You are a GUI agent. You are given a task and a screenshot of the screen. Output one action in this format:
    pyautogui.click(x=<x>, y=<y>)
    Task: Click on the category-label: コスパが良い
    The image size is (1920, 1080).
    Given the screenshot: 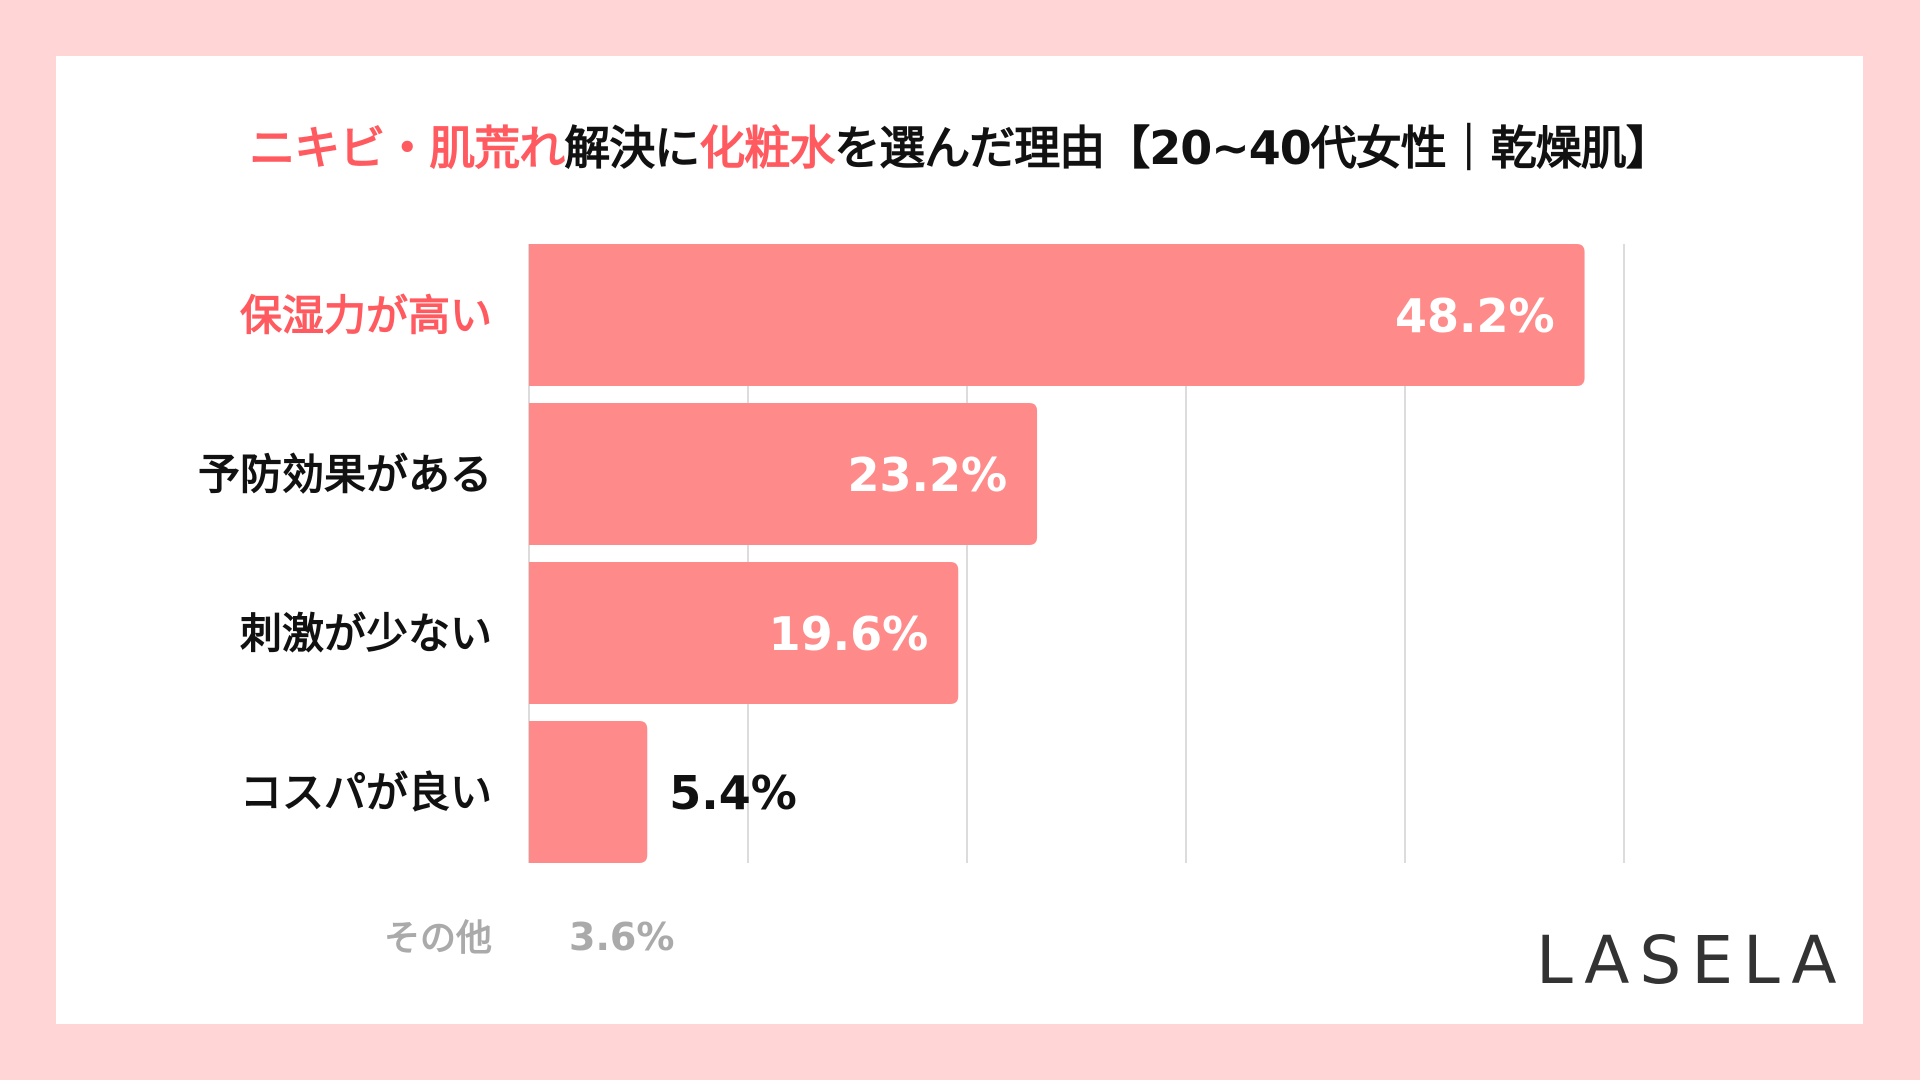 What is the action you would take?
    pyautogui.click(x=366, y=792)
    